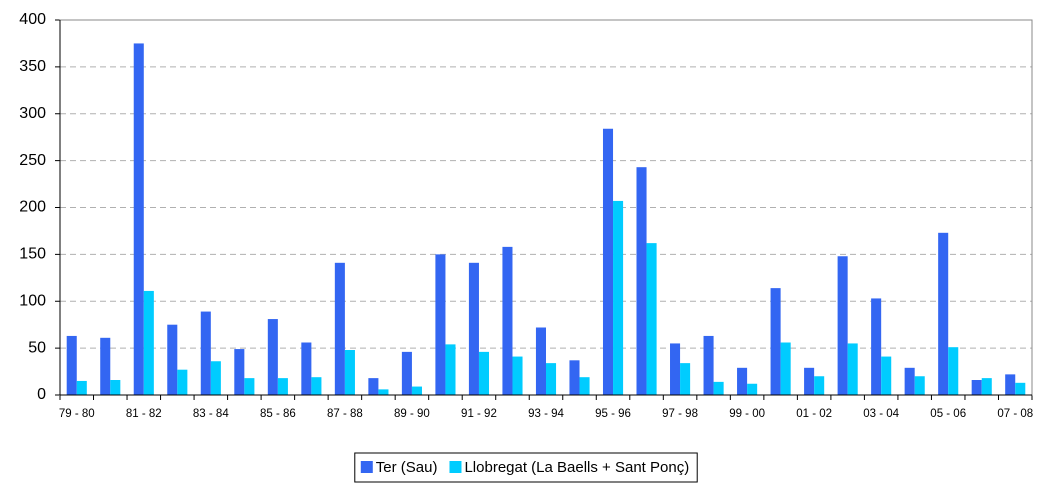 The width and height of the screenshot is (1052, 489). I want to click on y-tick-label: 400, so click(32, 19).